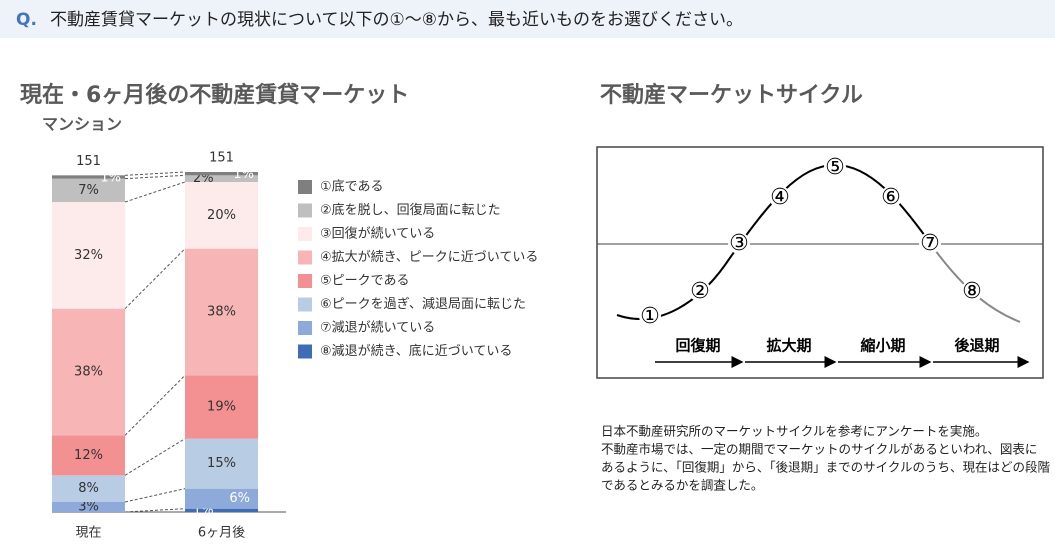  Describe the element at coordinates (826, 467) in the screenshot. I see `description-line: あるように、「回復期」から、「後退期」までのサイクルのうち、現在はどの段階` at that location.